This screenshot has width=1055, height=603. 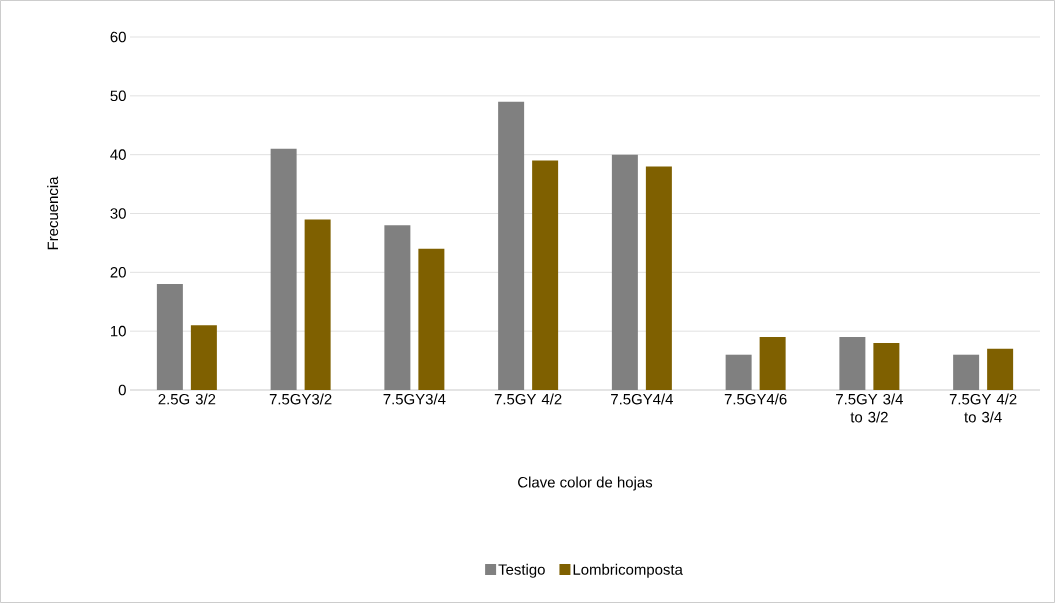 What do you see at coordinates (585, 483) in the screenshot?
I see `x-axis-title: Clave color de hojas` at bounding box center [585, 483].